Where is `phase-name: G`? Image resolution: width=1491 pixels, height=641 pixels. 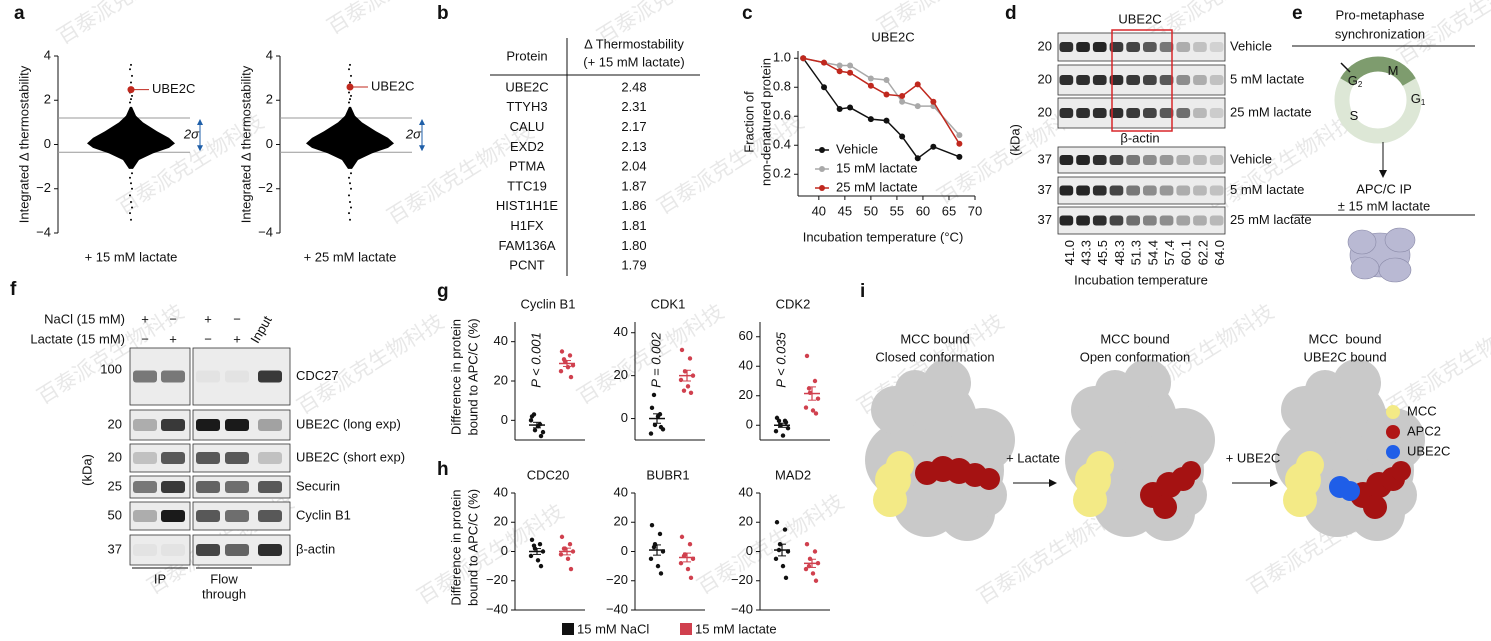
phase-name: G is located at coordinates (1416, 98).